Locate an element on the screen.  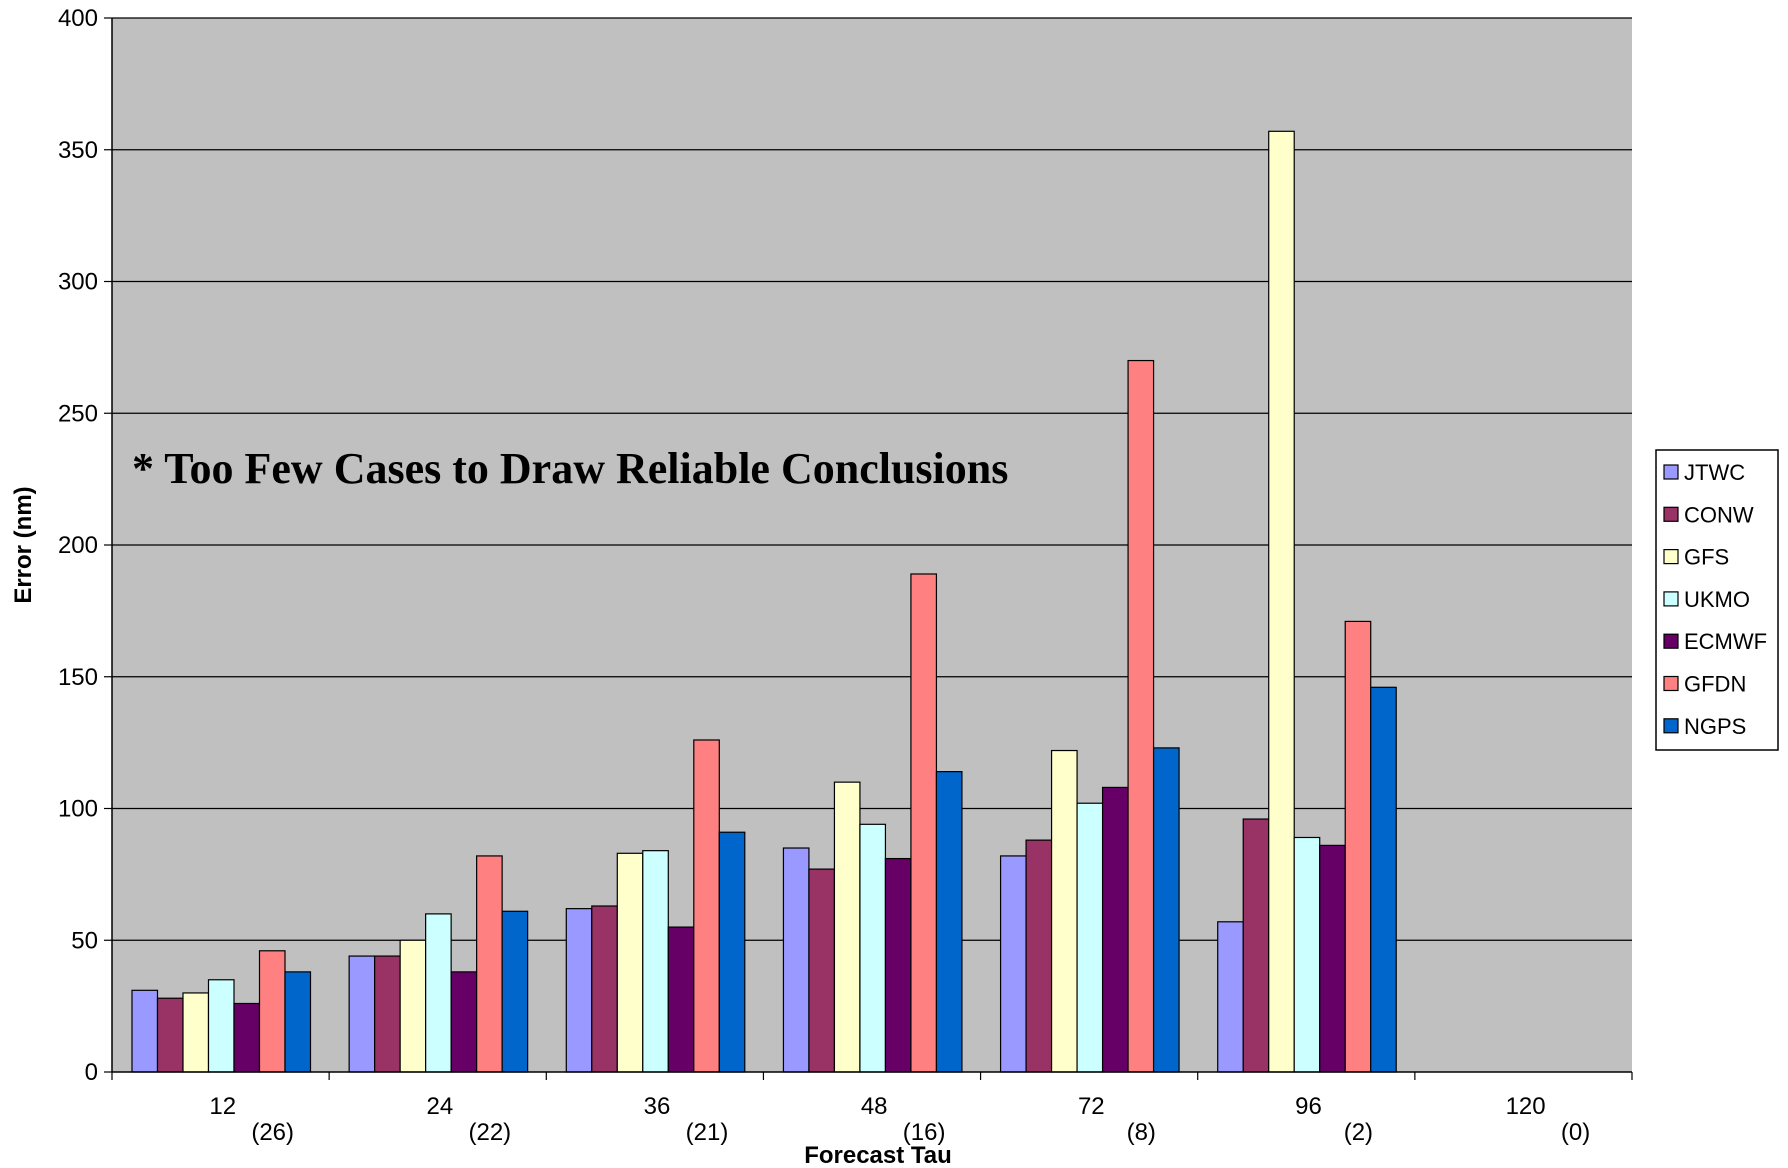
legend-label-ukmo: UKMO is located at coordinates (1717, 599).